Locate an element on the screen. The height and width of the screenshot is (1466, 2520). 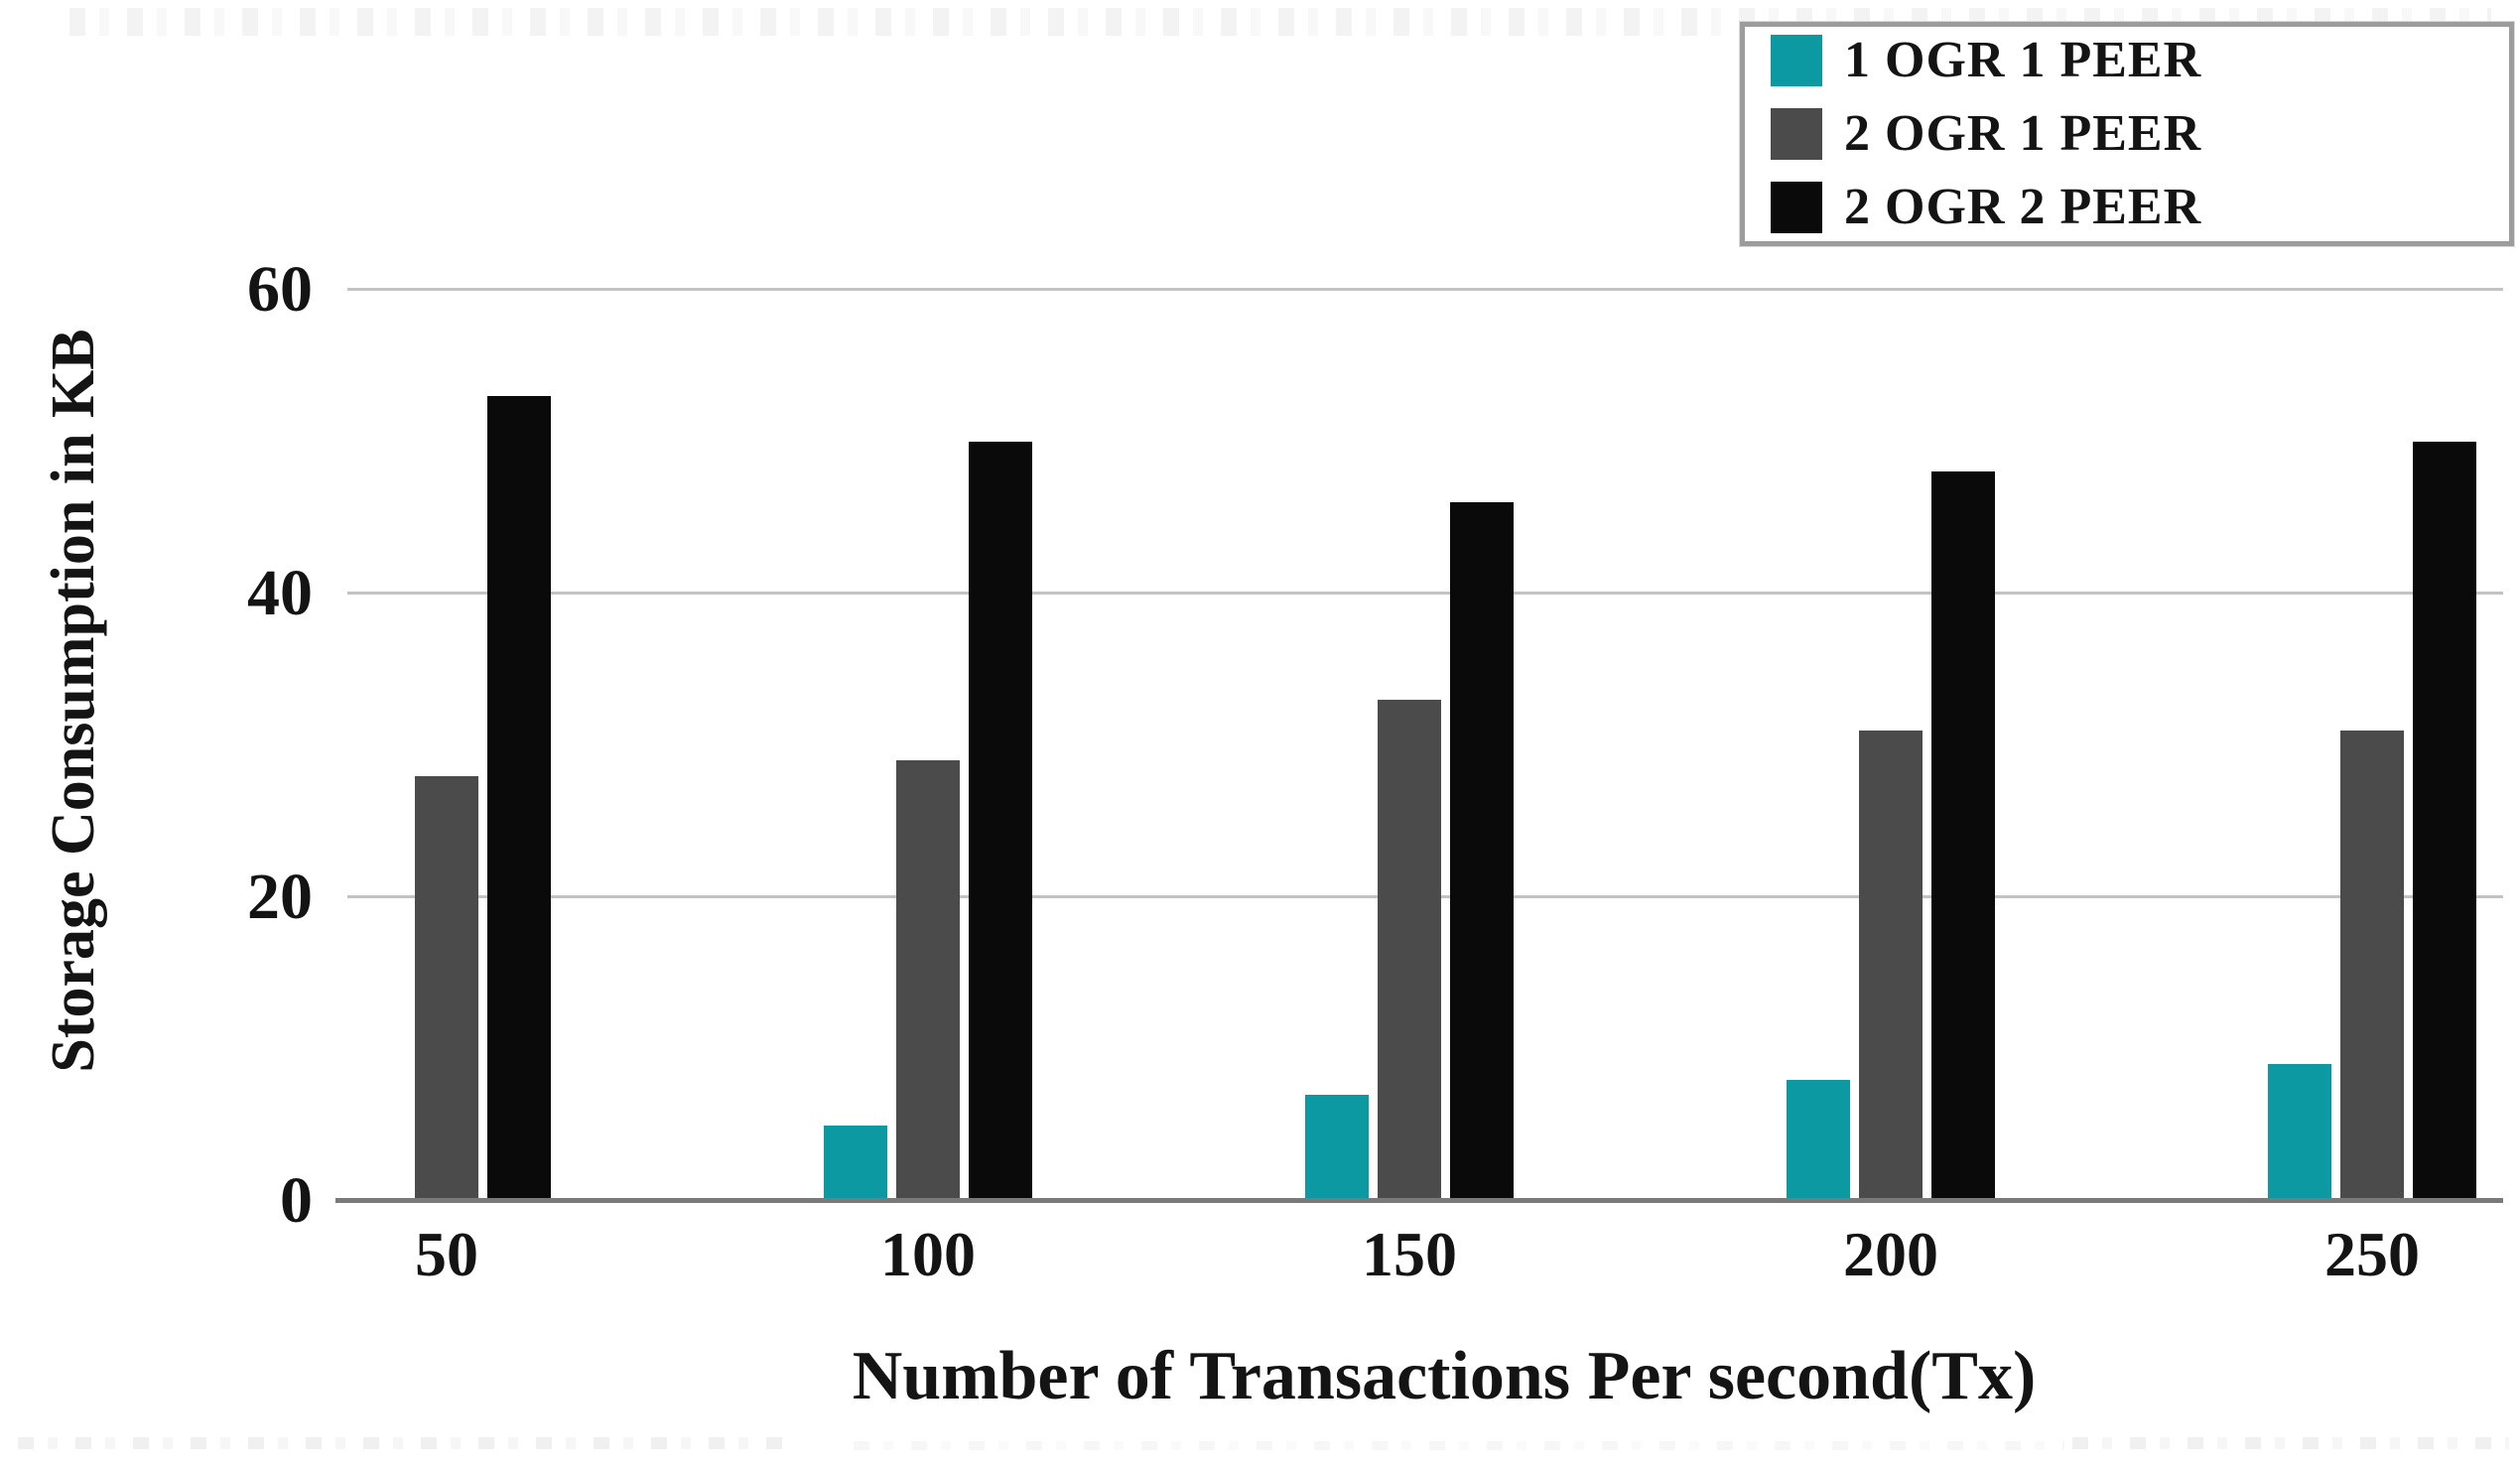
bar-1-ogr-1-peer-x200 is located at coordinates (1818, 1140).